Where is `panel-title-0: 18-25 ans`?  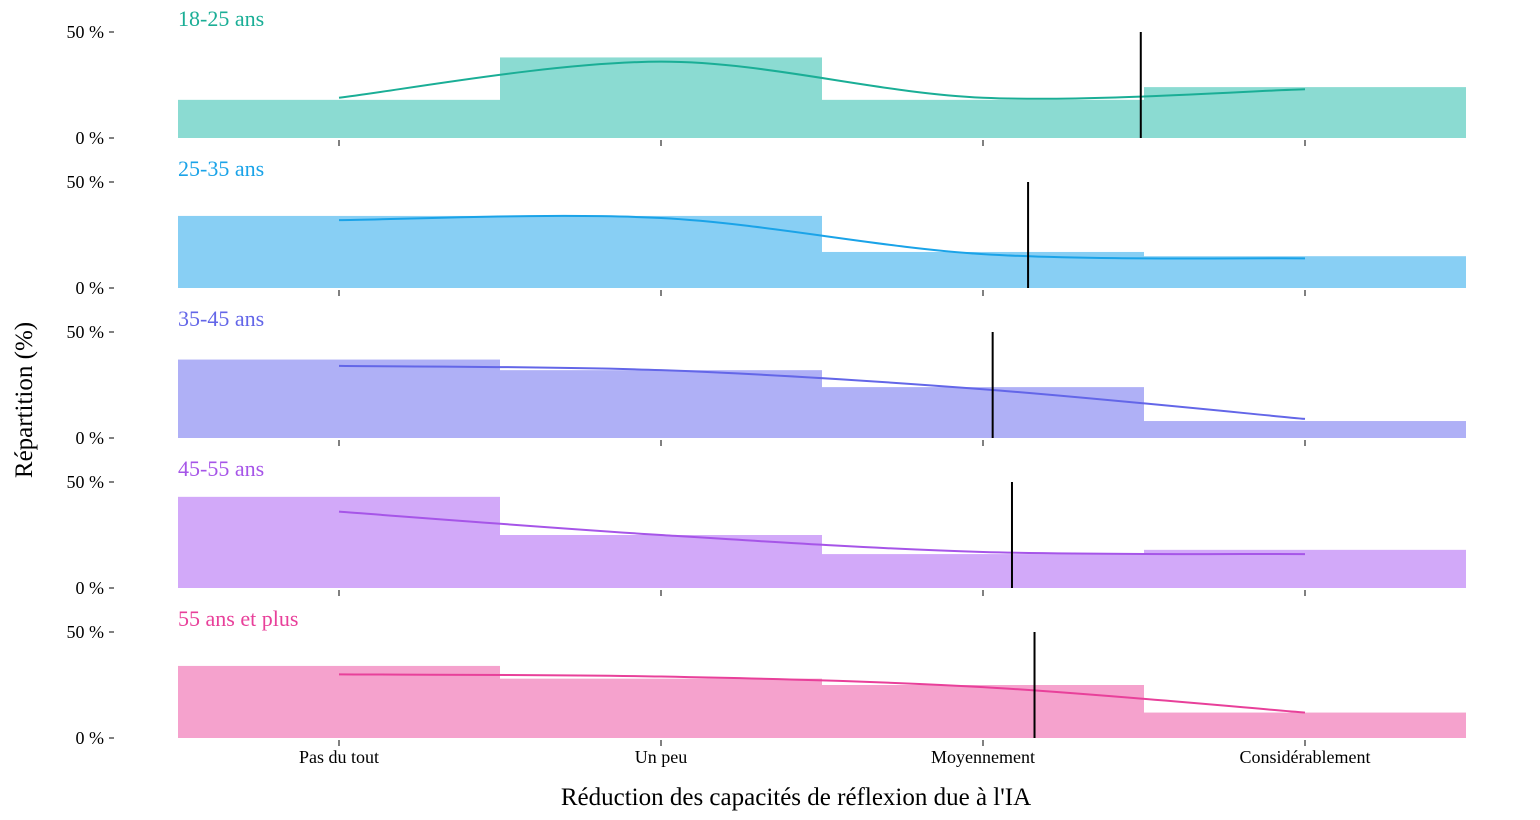 panel-title-0: 18-25 ans is located at coordinates (221, 18).